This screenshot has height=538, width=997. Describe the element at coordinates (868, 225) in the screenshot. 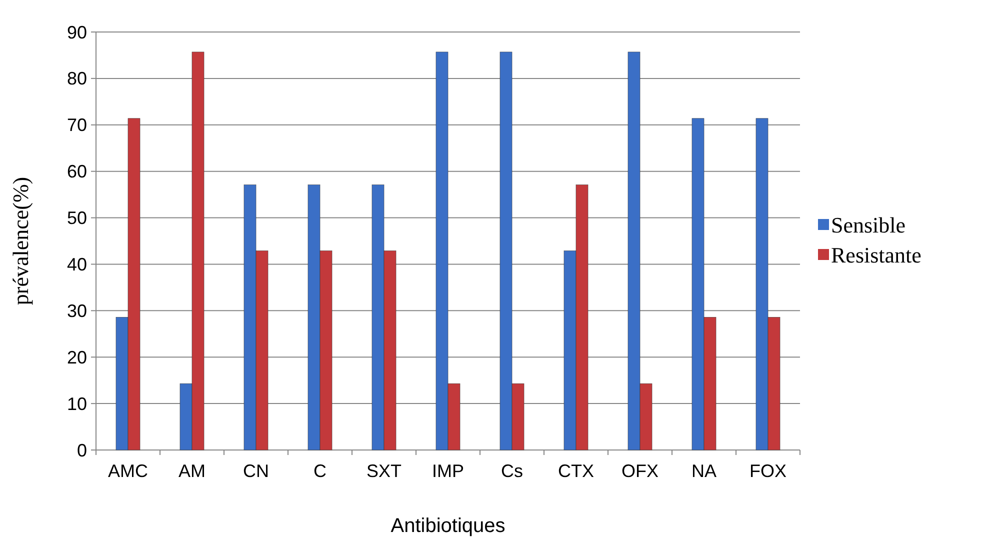

I see `legend-label: Sensible` at that location.